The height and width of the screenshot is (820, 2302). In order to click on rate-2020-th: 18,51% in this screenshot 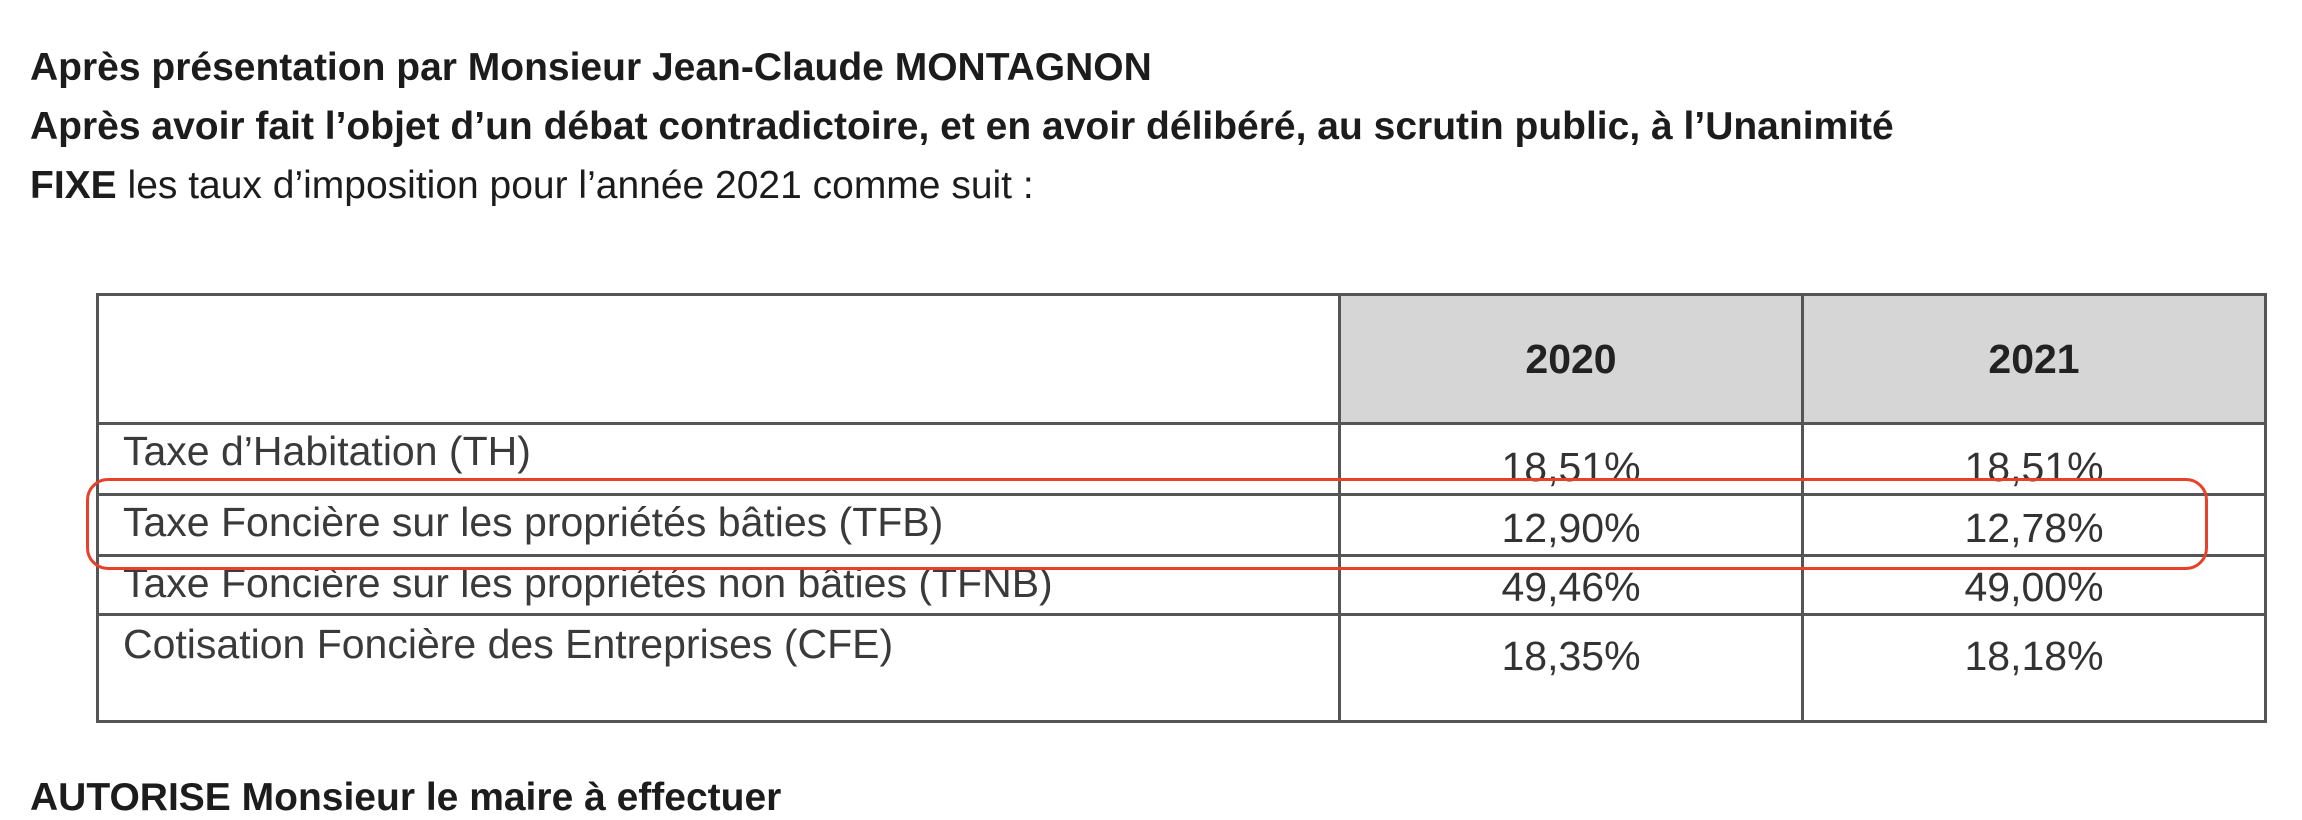, I will do `click(1571, 459)`.